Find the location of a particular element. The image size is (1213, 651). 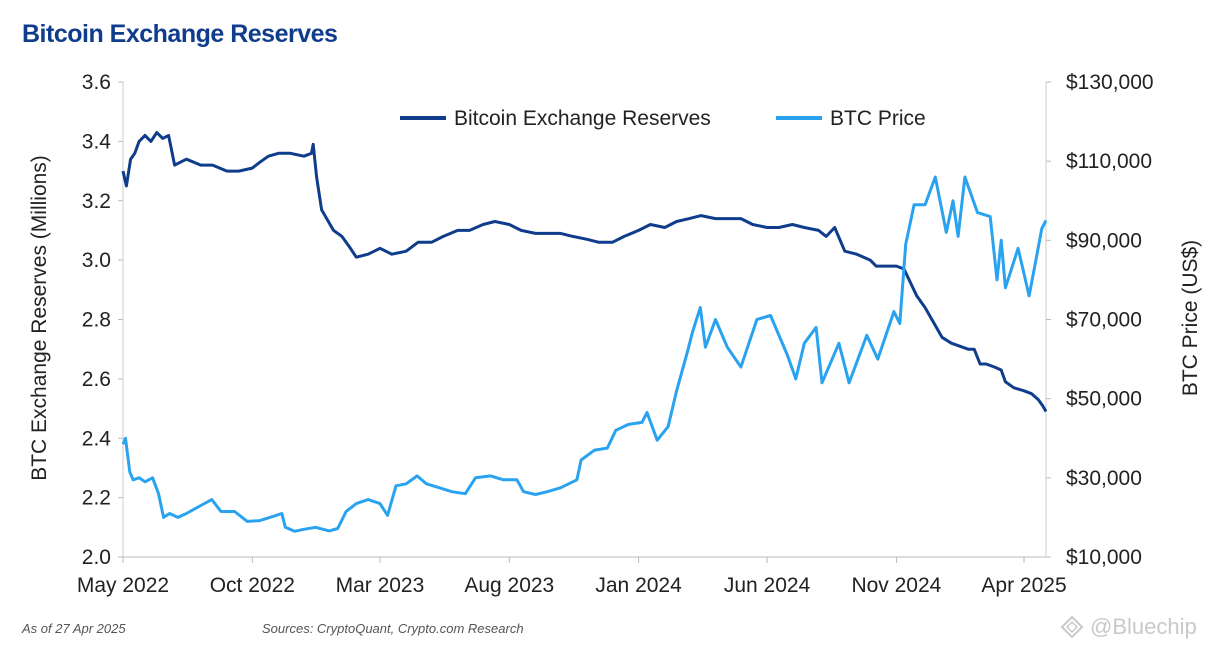

x-tick-label: Mar 2023 is located at coordinates (380, 585).